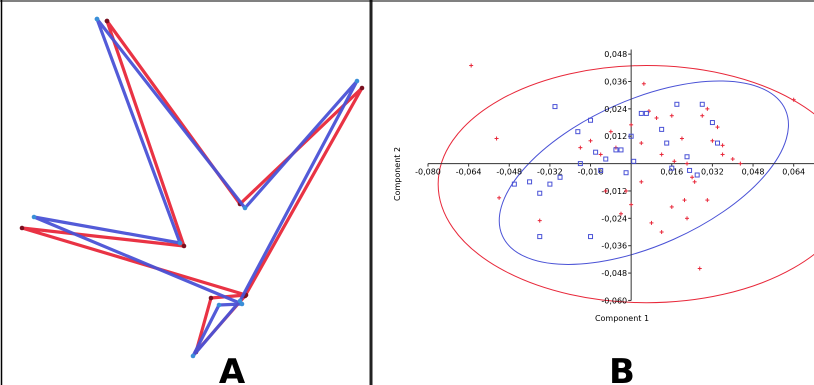 This screenshot has height=385, width=814. Describe the element at coordinates (753, 172) in the screenshot. I see `x-tick-label: 0,048` at that location.